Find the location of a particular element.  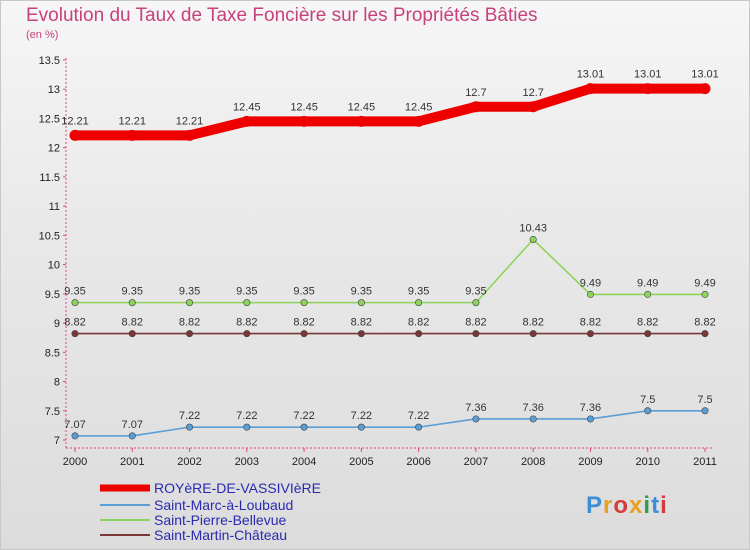

y-tick-label: 12.5 is located at coordinates (49, 119).